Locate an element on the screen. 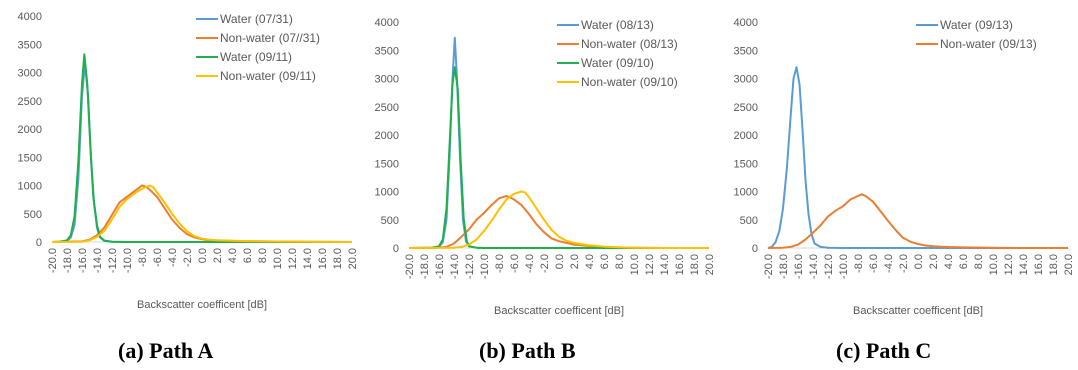  legend-label: Water (07/31) is located at coordinates (256, 19).